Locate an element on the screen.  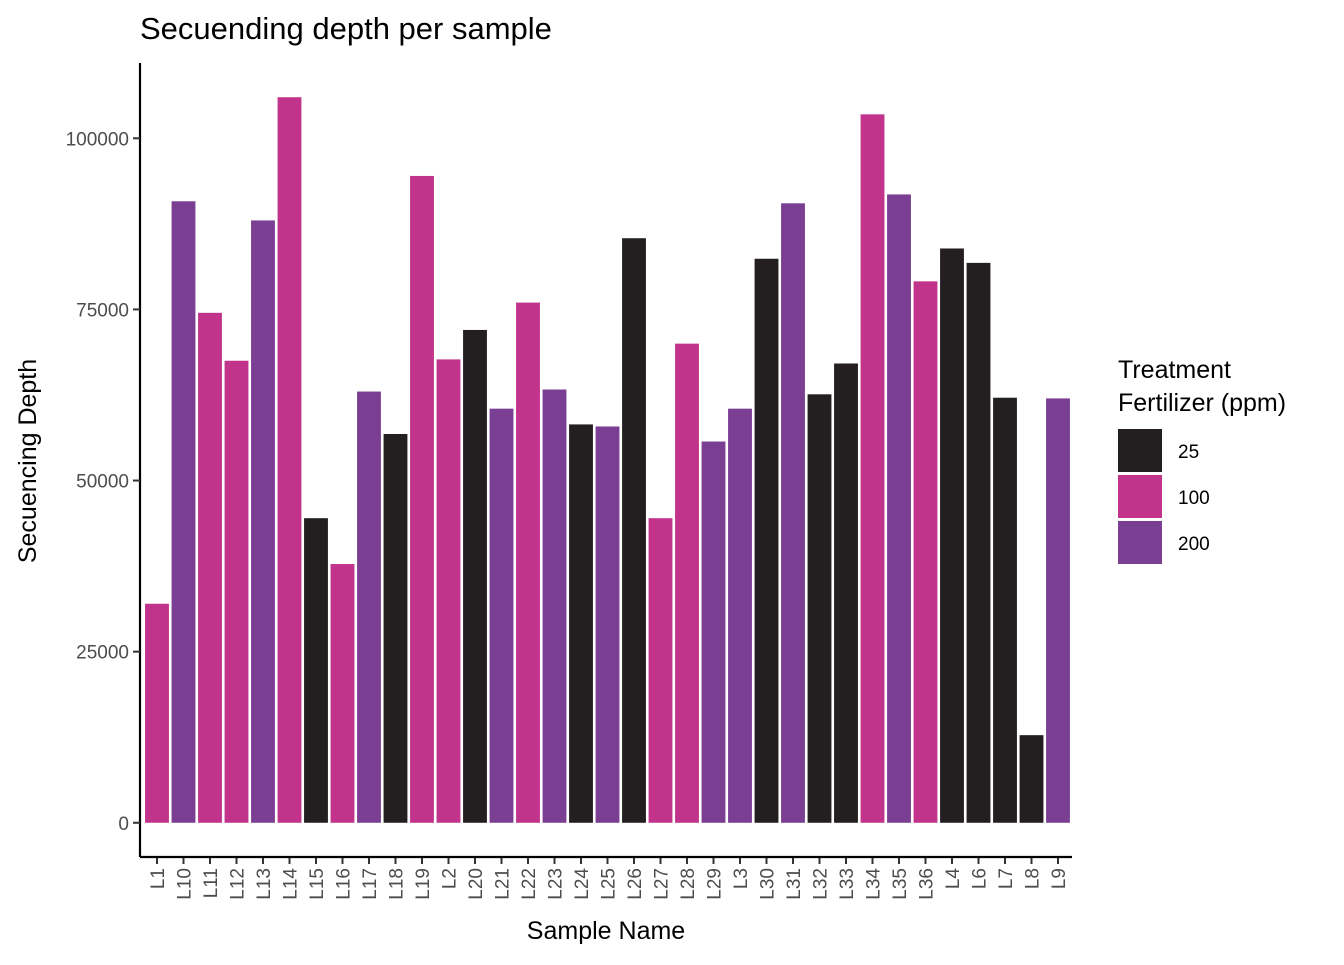
bar-l33 is located at coordinates (846, 593).